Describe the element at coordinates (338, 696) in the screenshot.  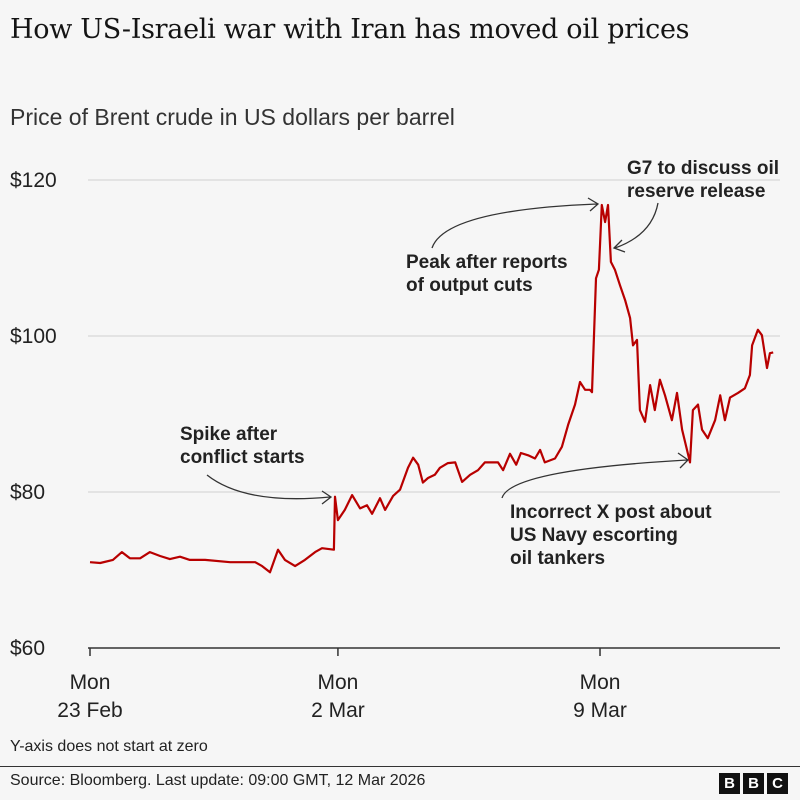
I see `x-tick-label: Mon 2 Mar` at that location.